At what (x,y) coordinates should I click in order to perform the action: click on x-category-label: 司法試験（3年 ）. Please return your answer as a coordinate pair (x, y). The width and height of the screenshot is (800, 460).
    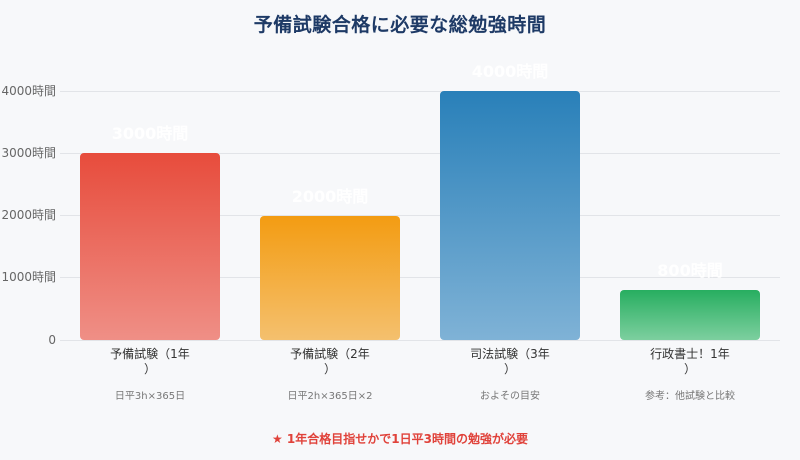
    Looking at the image, I should click on (510, 362).